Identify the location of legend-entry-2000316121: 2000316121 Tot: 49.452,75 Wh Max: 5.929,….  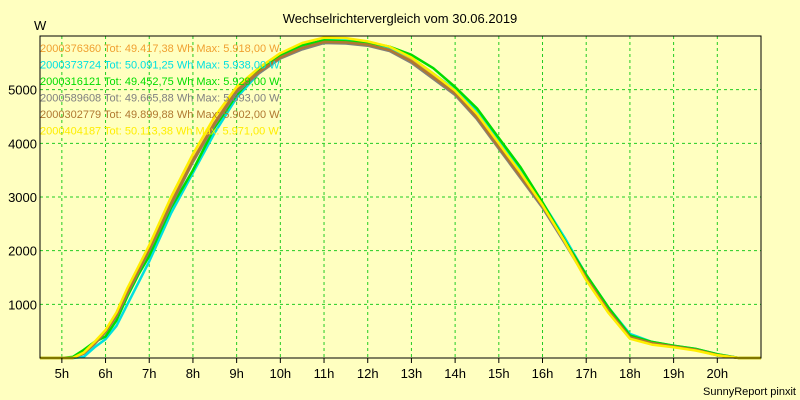
(160, 82).